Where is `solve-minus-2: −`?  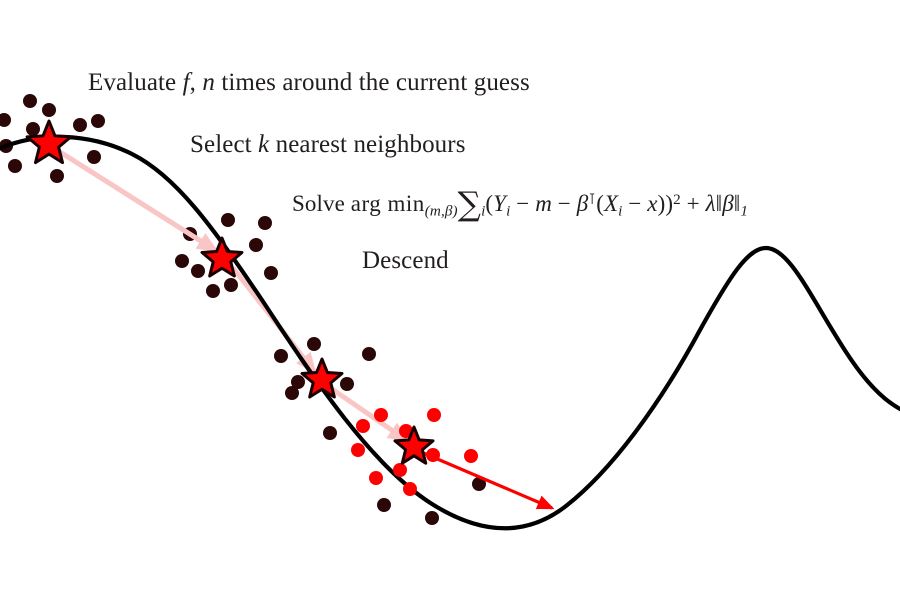
solve-minus-2: − is located at coordinates (564, 204).